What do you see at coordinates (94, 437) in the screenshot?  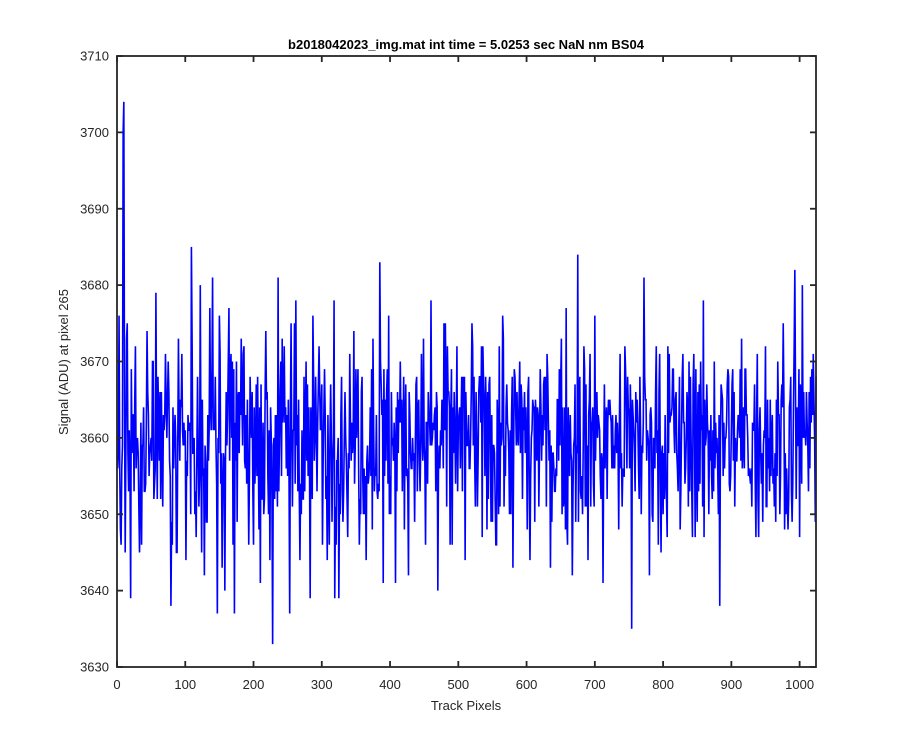 I see `y-tick-label: 3660` at bounding box center [94, 437].